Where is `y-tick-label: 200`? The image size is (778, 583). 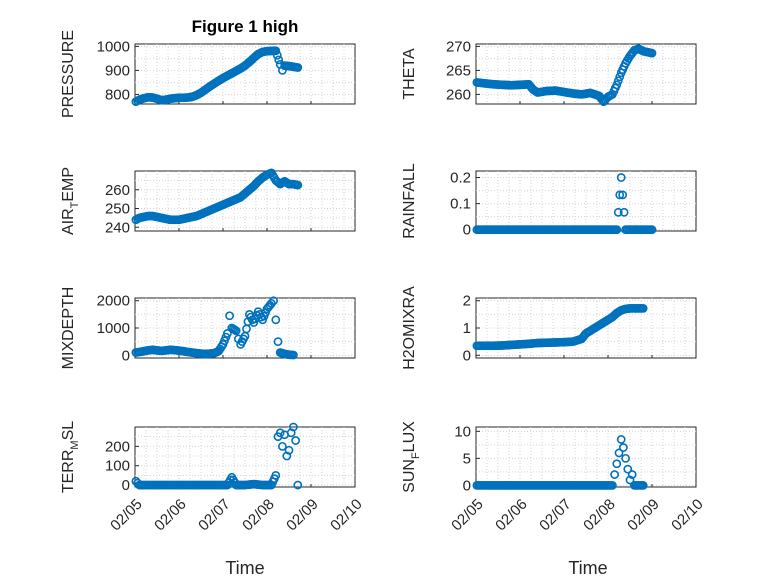 y-tick-label: 200 is located at coordinates (117, 446).